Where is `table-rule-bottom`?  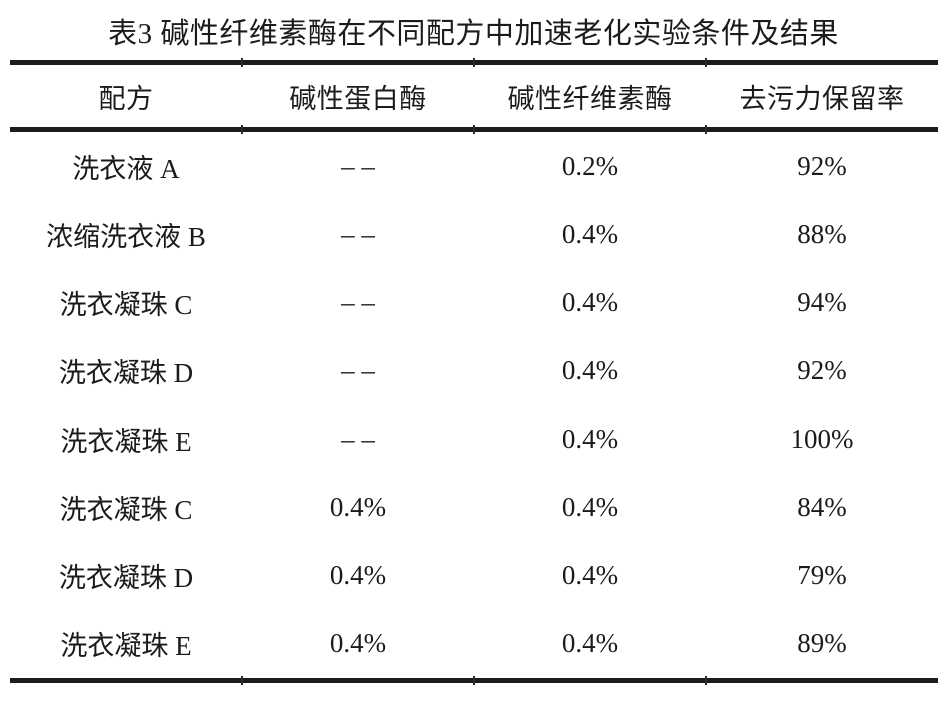 table-rule-bottom is located at coordinates (474, 680).